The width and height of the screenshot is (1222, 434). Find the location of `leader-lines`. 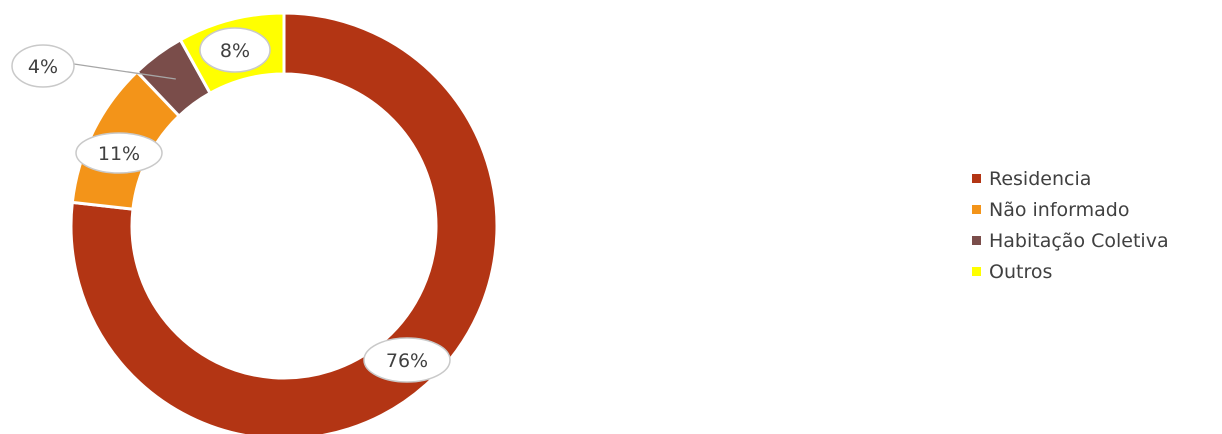

leader-lines is located at coordinates (124, 71).